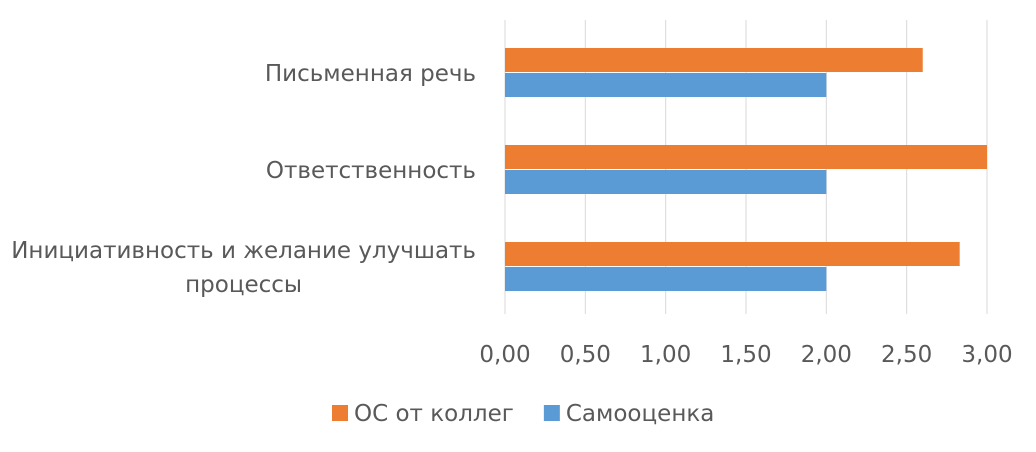 Image resolution: width=1036 pixels, height=452 pixels. I want to click on legend: ОС от коллег Самооценка, so click(523, 414).